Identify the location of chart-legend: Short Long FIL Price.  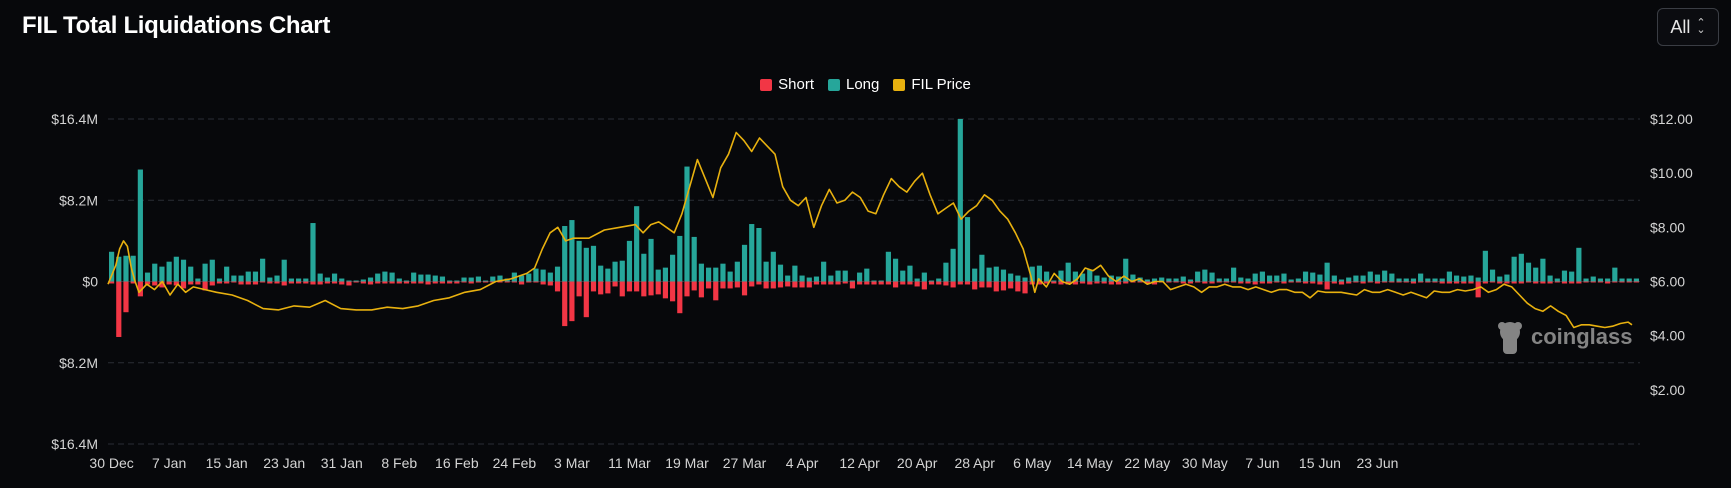
(865, 84).